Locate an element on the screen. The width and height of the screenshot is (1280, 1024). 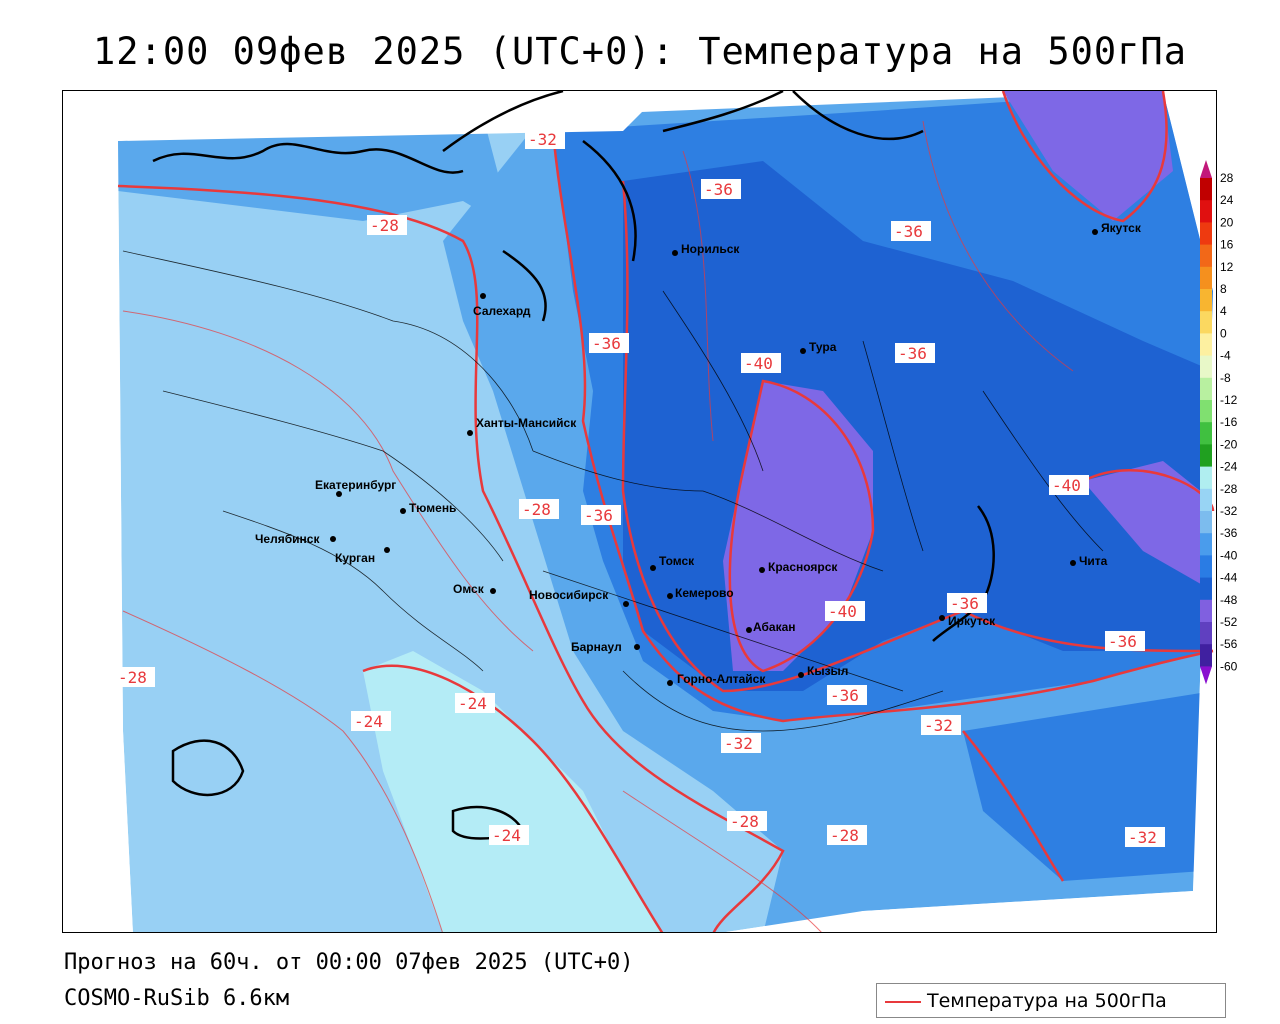
colorbar-tick-label: 4 is located at coordinates (1223, 311).